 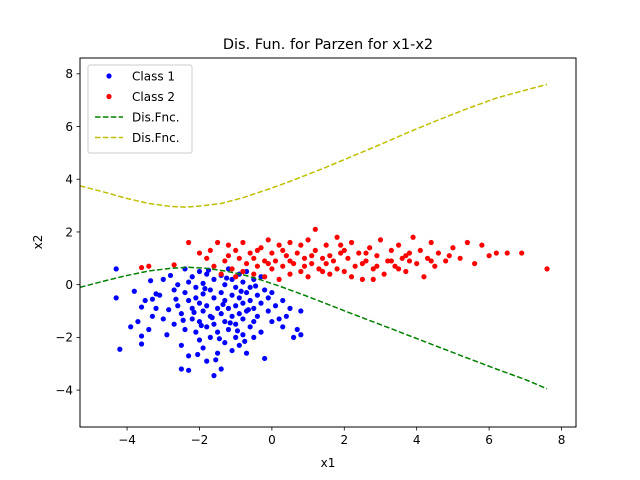 I want to click on legend-marker, so click(x=109, y=76).